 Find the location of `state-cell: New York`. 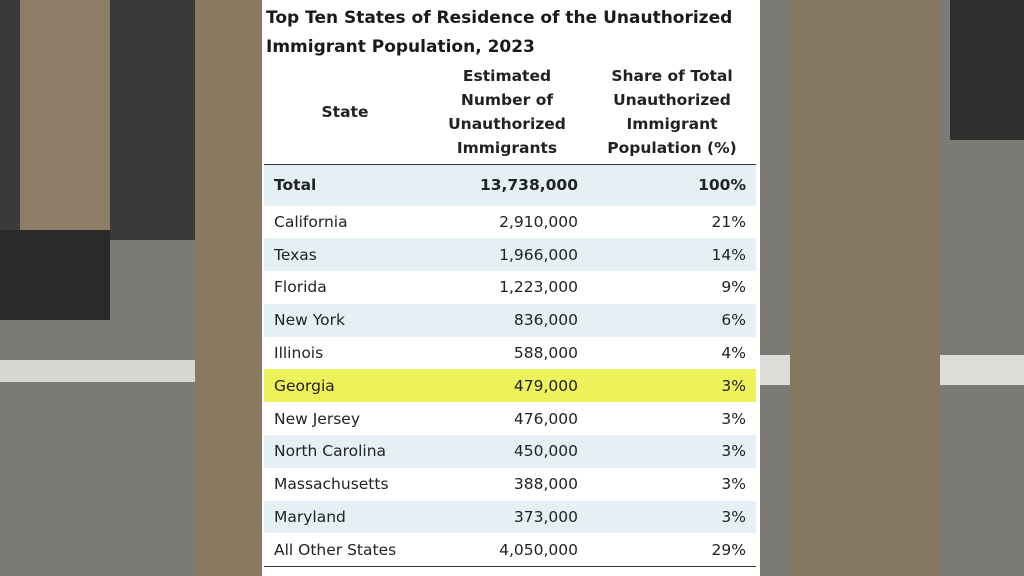

state-cell: New York is located at coordinates (309, 320).